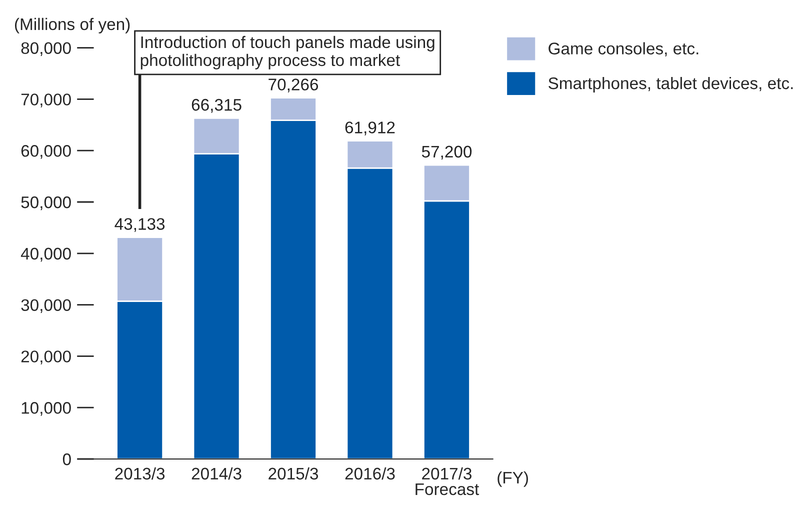 The image size is (798, 514). I want to click on x-tick-label: 2016/3, so click(370, 473).